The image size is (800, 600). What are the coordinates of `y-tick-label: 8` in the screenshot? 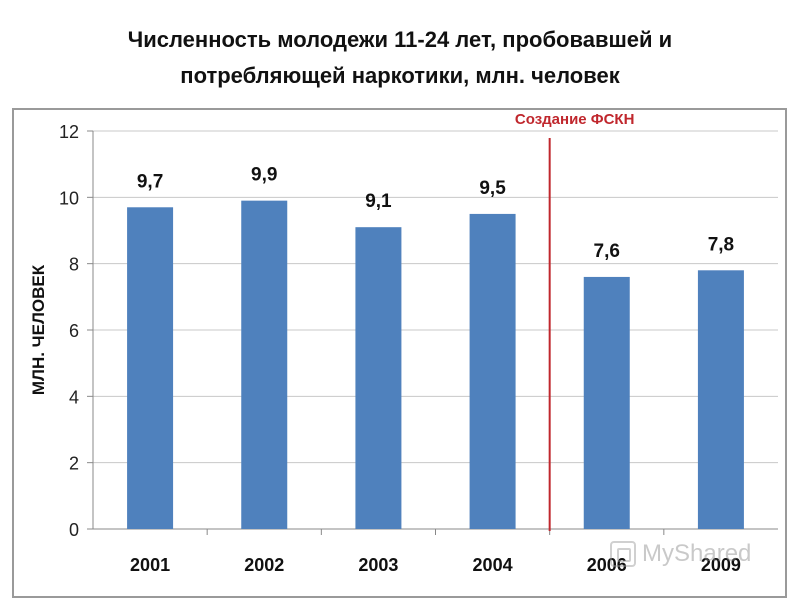 It's located at (74, 265).